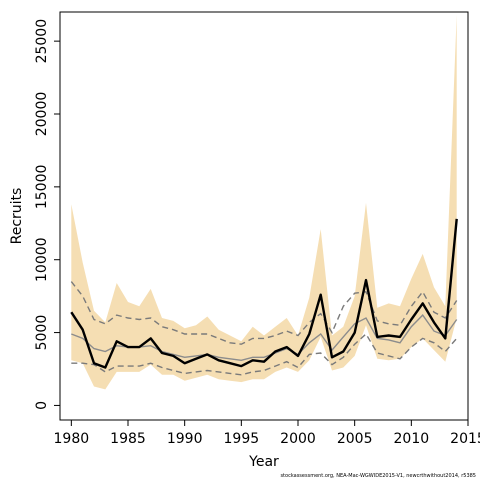  I want to click on x-tick-label: 2005, so click(355, 439).